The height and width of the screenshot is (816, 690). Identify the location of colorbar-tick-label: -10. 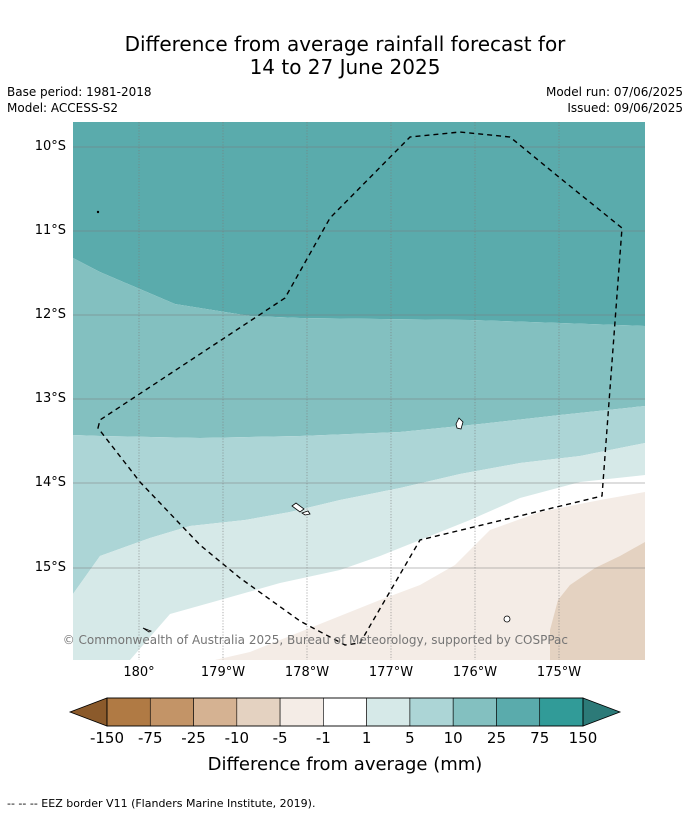
(237, 738).